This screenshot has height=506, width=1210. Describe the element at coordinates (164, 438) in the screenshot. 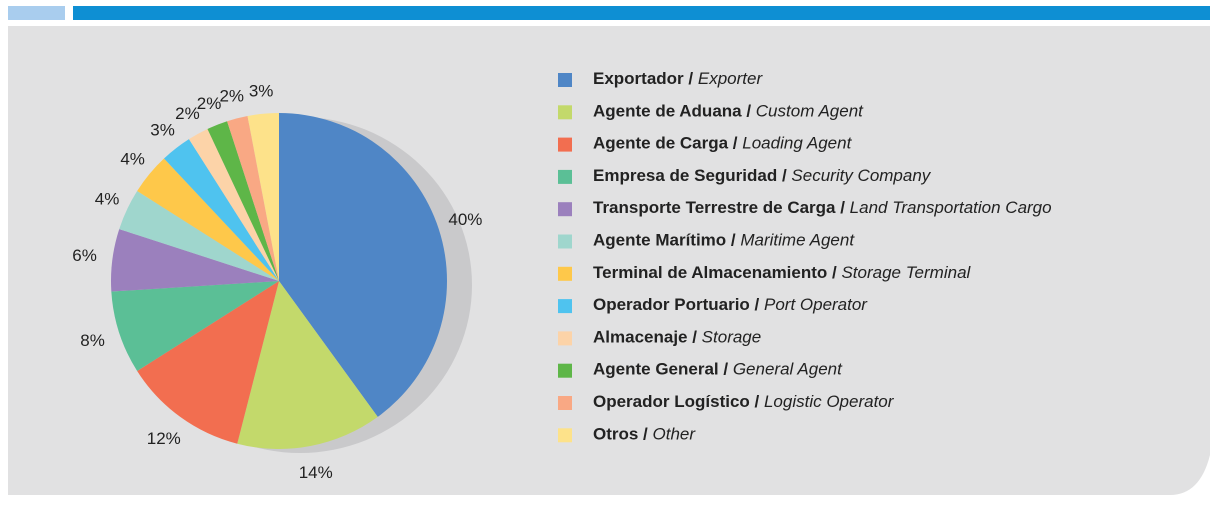

I see `value-label: 12%` at that location.